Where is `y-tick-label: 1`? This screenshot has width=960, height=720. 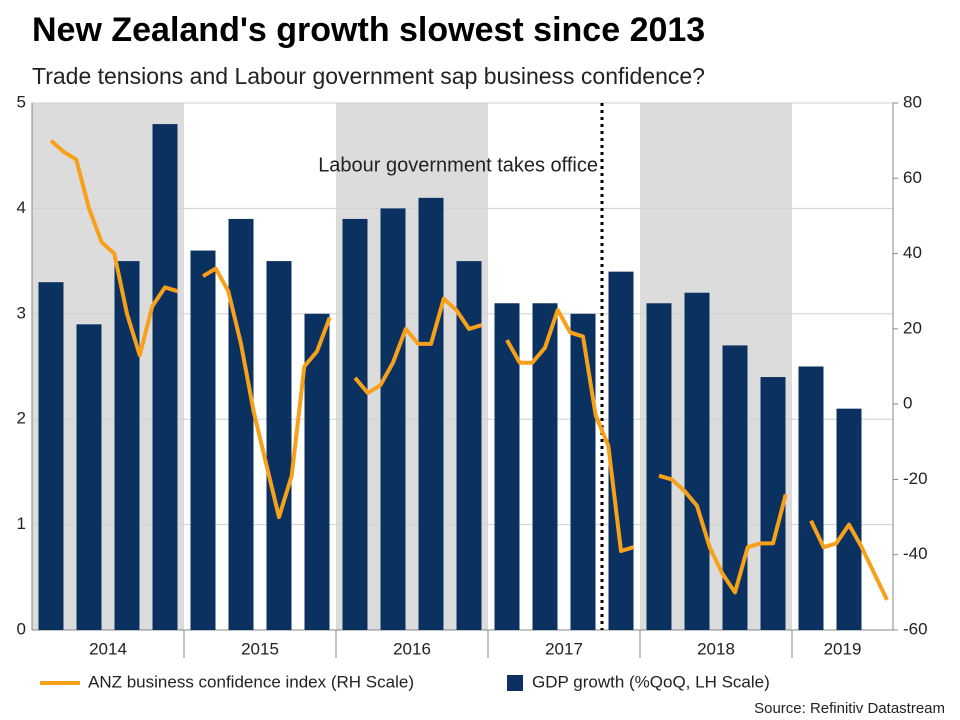
y-tick-label: 1 is located at coordinates (21, 523).